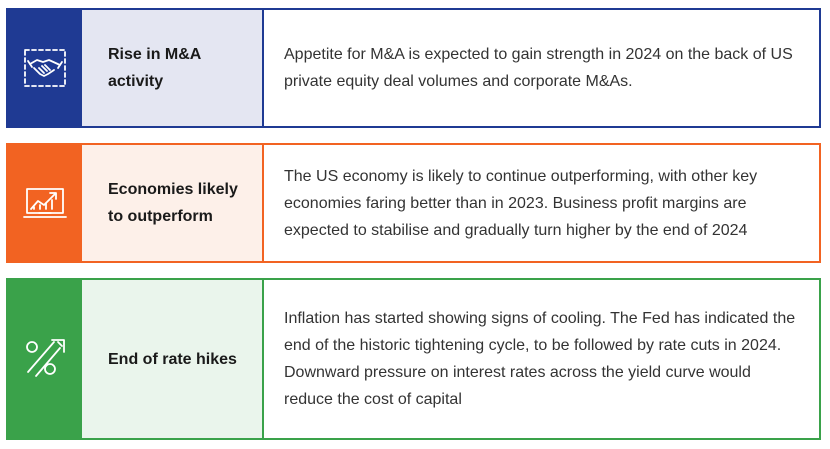 Image resolution: width=830 pixels, height=449 pixels. I want to click on handshake-icon, so click(45, 68).